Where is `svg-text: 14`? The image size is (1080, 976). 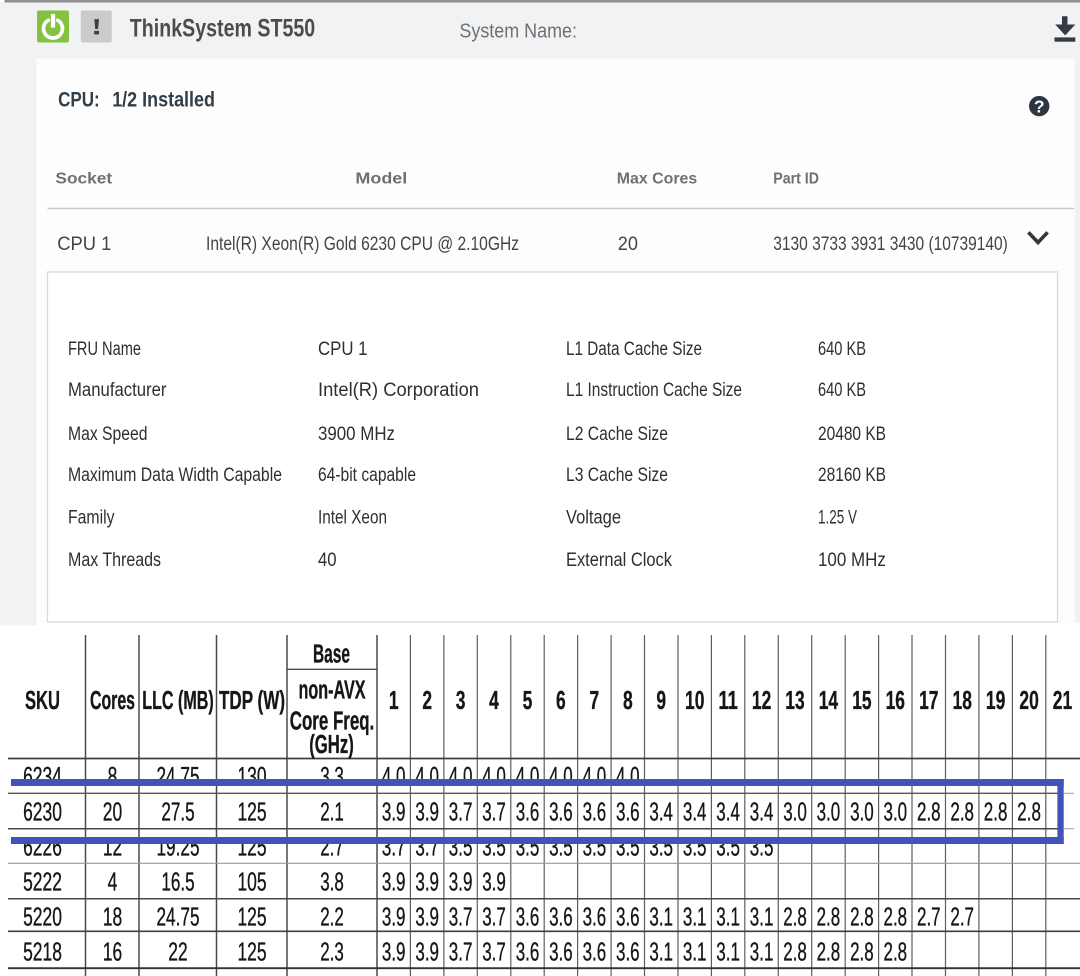 svg-text: 14 is located at coordinates (829, 701).